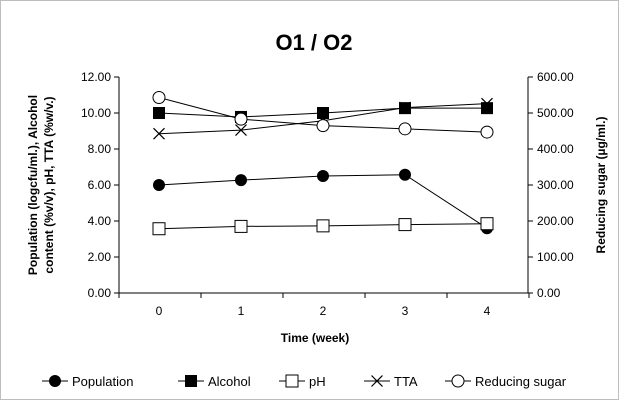  Describe the element at coordinates (555, 257) in the screenshot. I see `y2-tick-label: 100.00` at that location.